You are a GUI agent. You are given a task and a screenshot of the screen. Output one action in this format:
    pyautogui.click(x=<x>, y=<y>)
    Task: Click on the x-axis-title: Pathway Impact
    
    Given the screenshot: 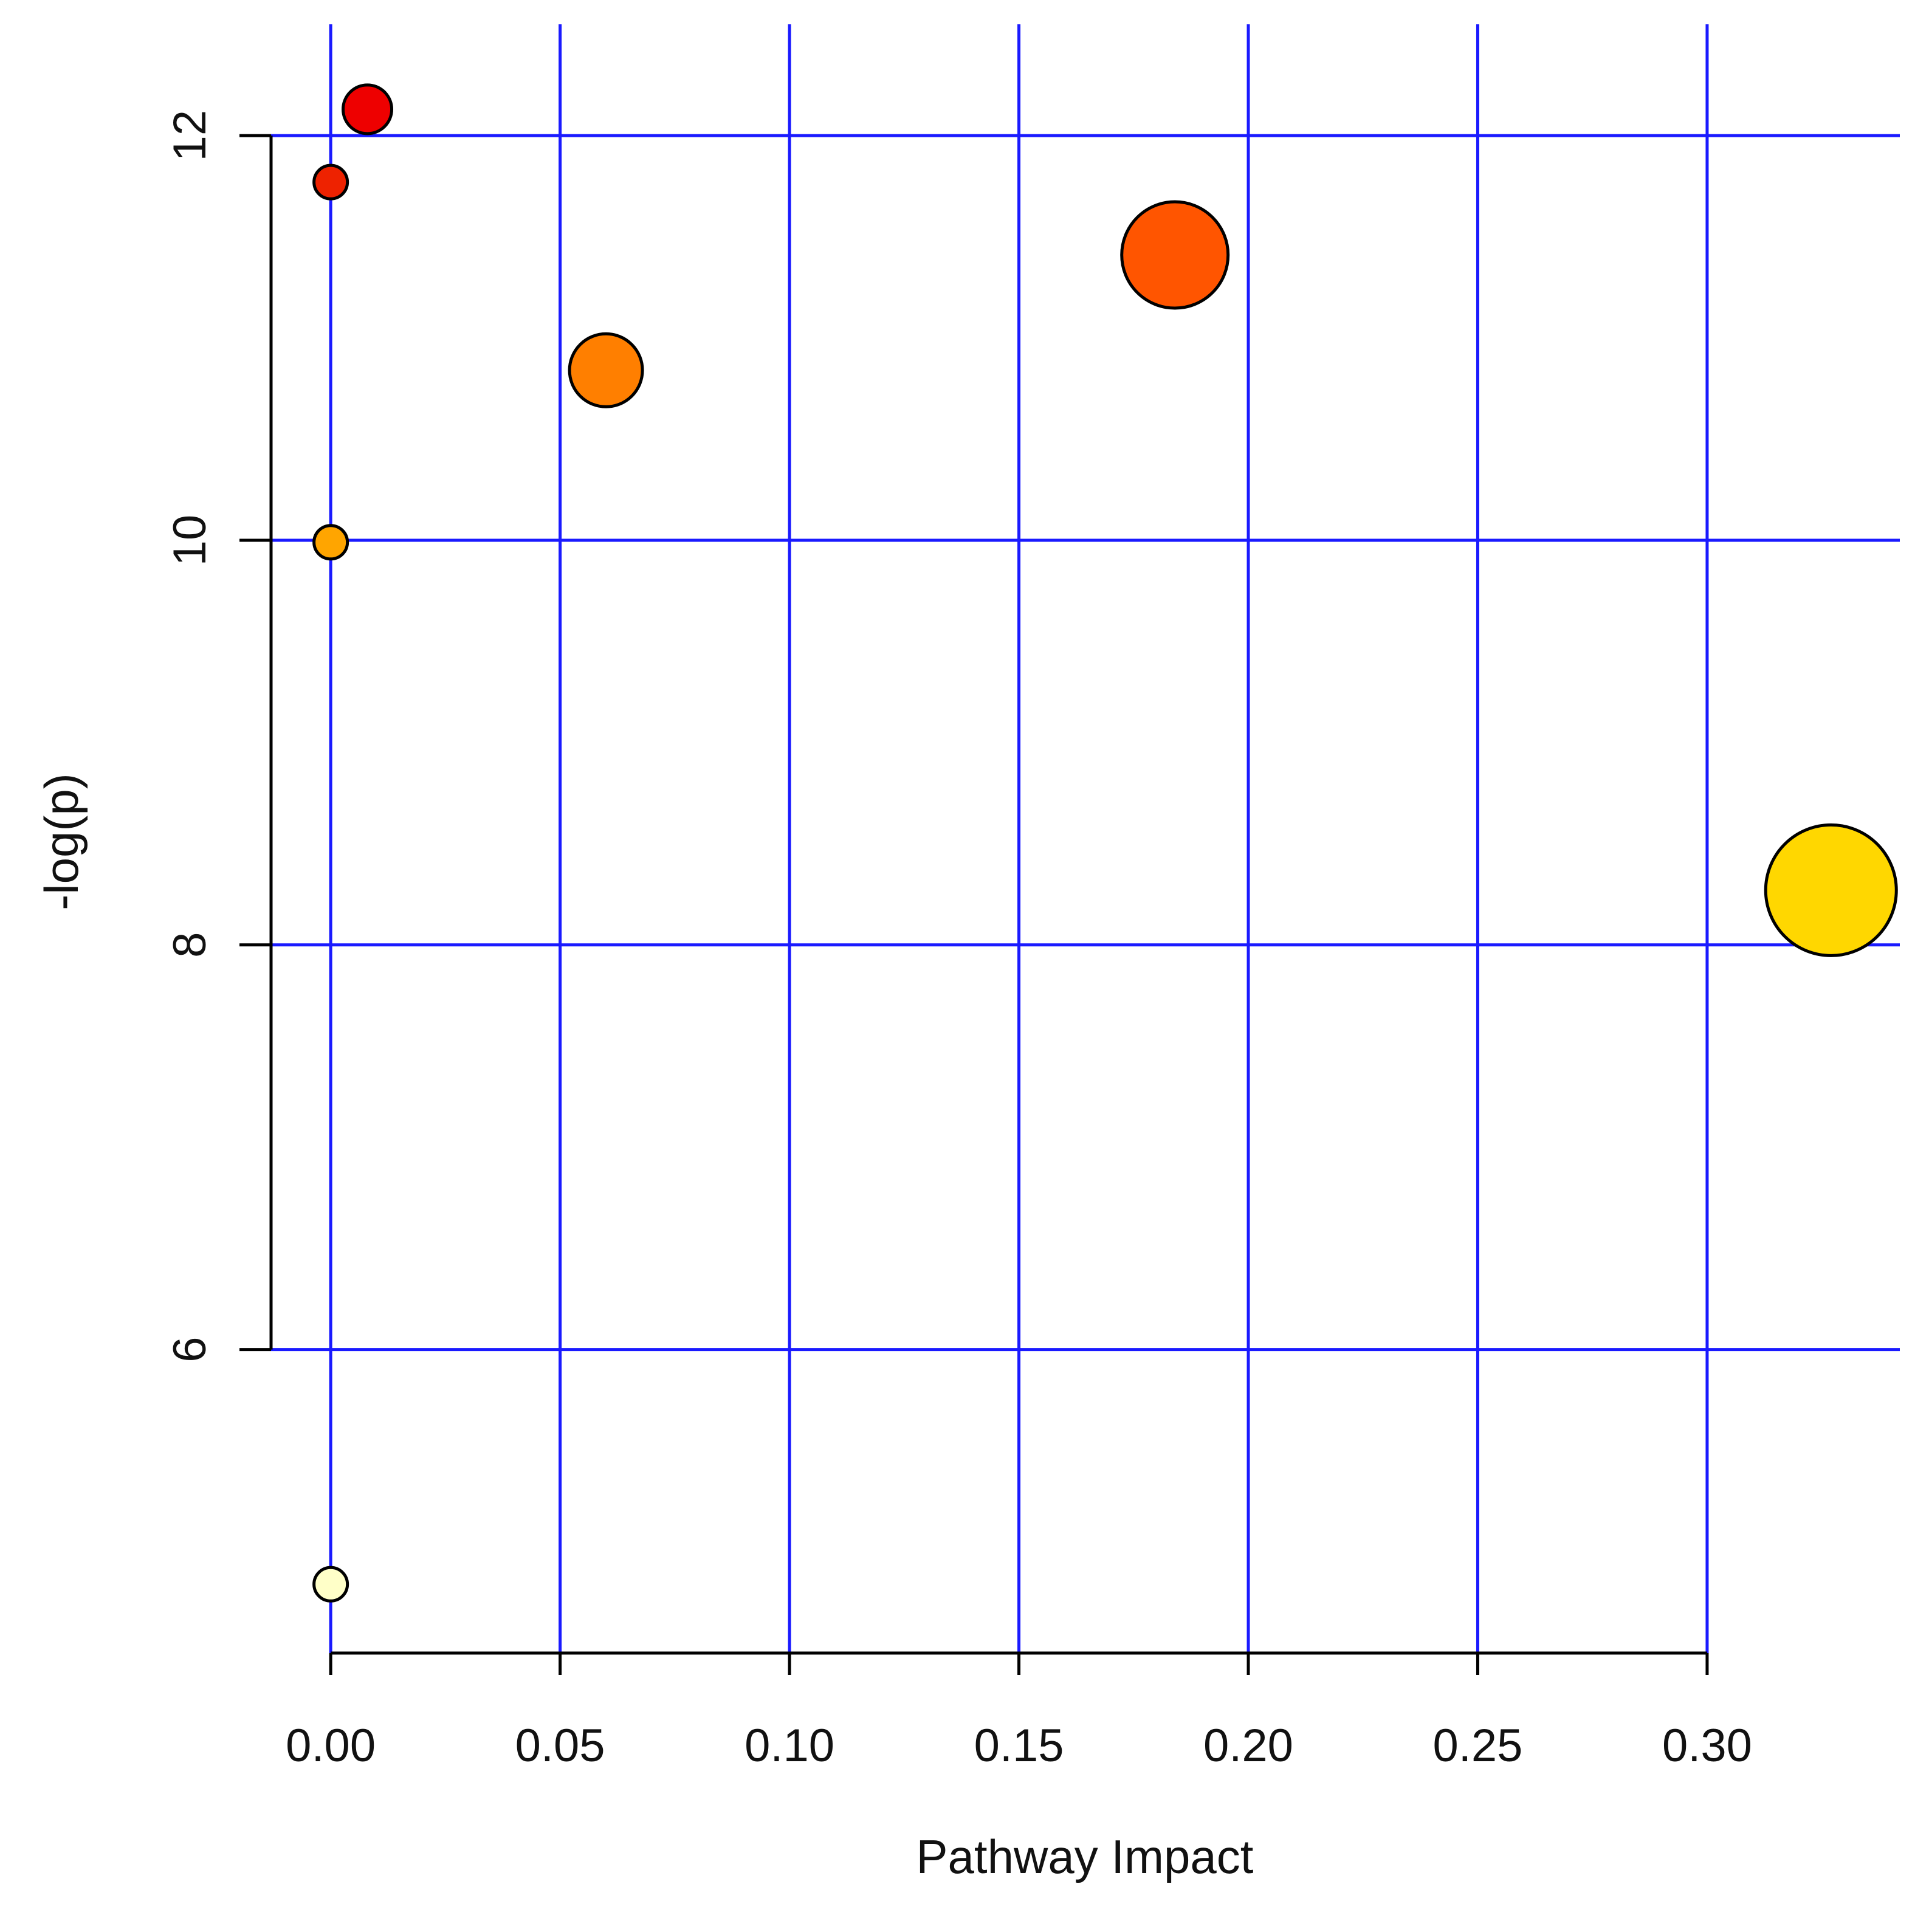 What is the action you would take?
    pyautogui.click(x=1085, y=1856)
    